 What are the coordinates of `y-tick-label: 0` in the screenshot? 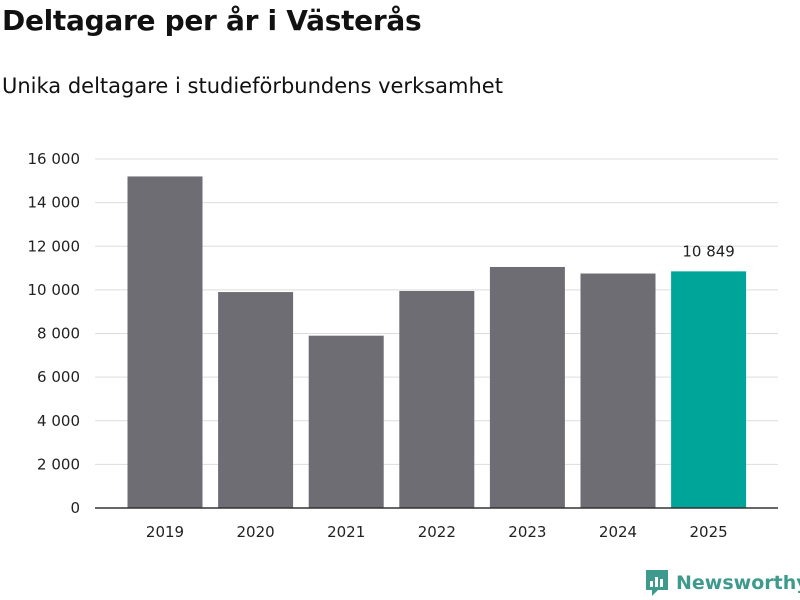 It's located at (75, 508).